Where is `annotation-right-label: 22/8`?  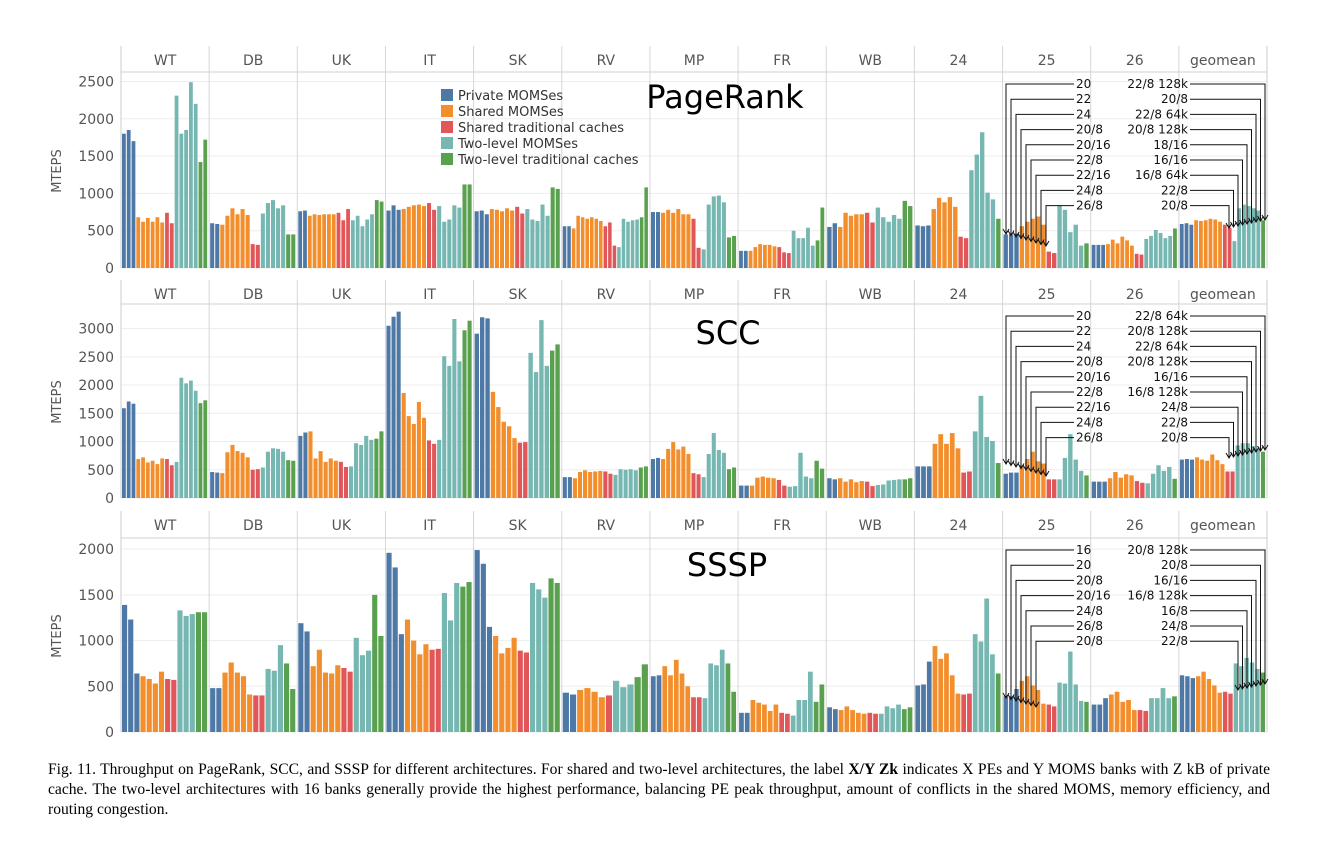 annotation-right-label: 22/8 is located at coordinates (1174, 422).